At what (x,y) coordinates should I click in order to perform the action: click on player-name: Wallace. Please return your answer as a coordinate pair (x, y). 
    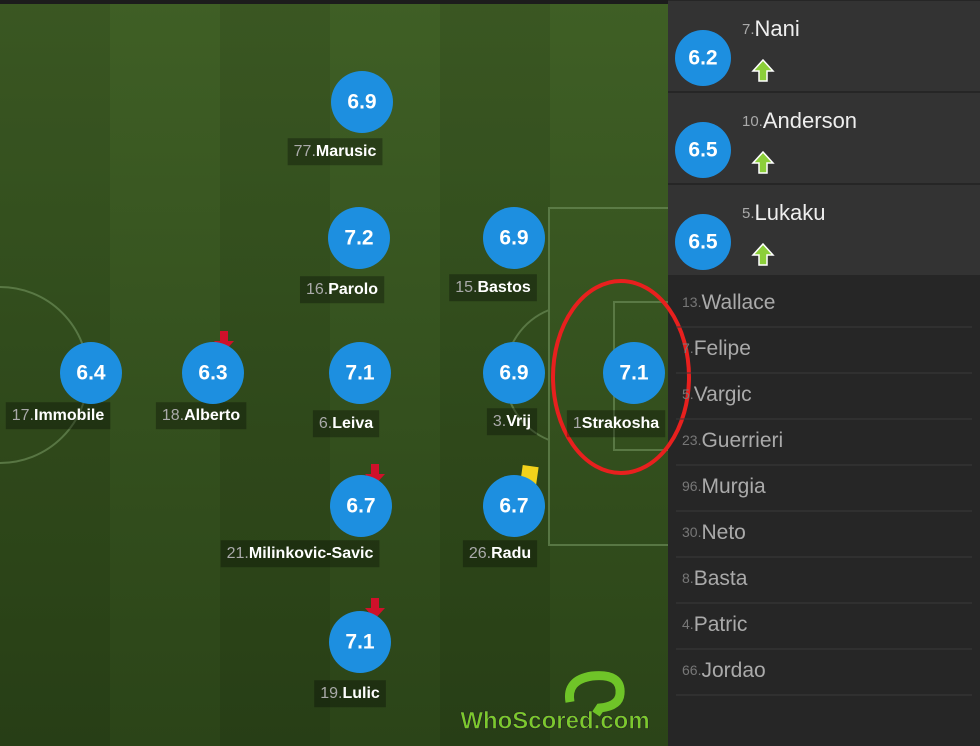
    Looking at the image, I should click on (738, 302).